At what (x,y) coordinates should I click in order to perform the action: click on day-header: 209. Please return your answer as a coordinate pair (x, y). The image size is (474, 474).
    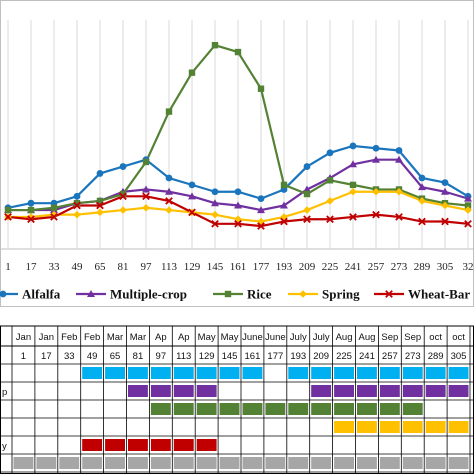
    Looking at the image, I should click on (321, 356).